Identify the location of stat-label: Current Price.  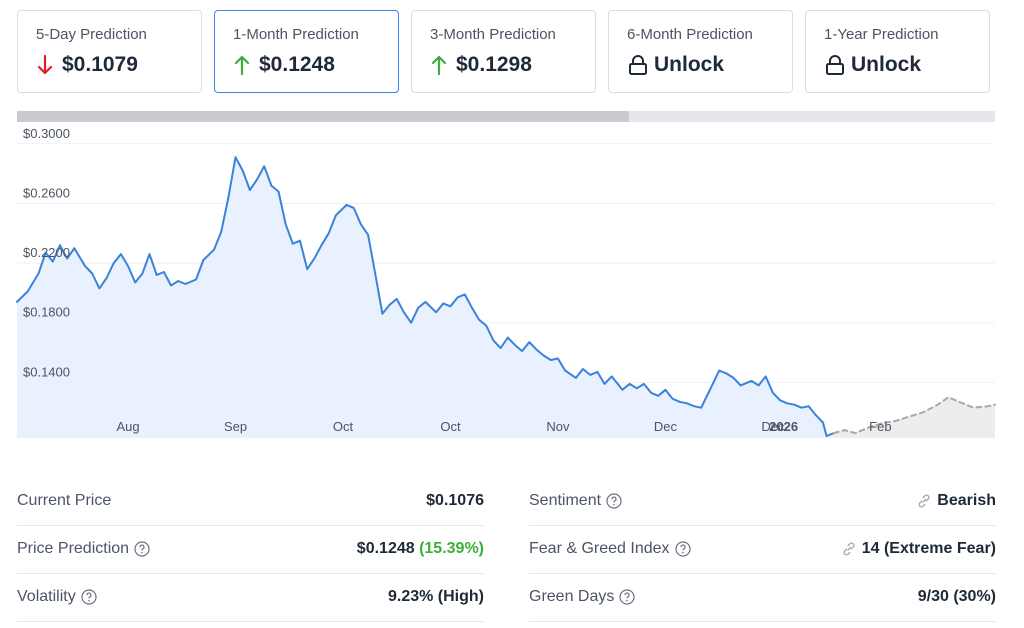
(64, 500).